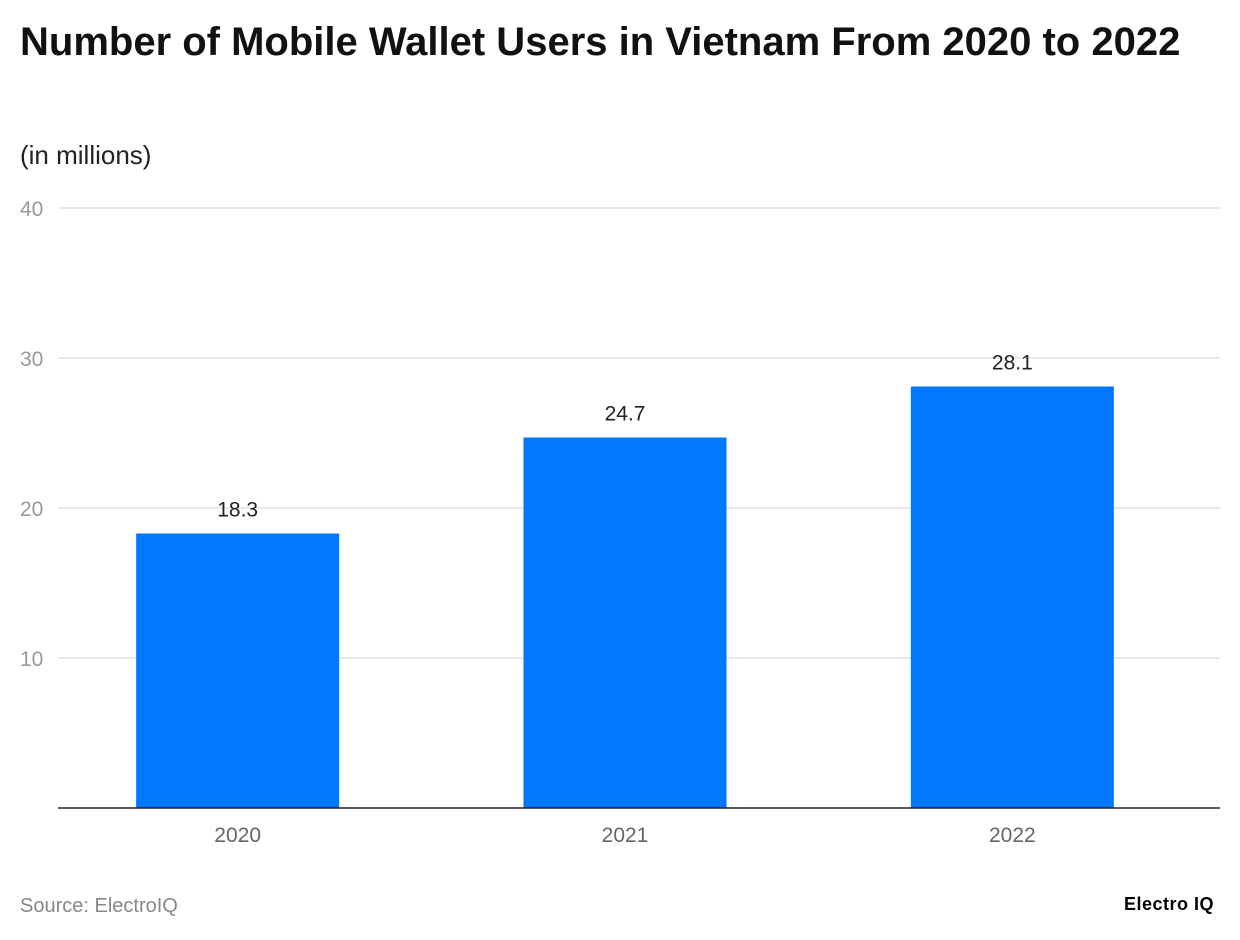 The image size is (1240, 940). Describe the element at coordinates (31, 509) in the screenshot. I see `y-tick-label: 20` at that location.